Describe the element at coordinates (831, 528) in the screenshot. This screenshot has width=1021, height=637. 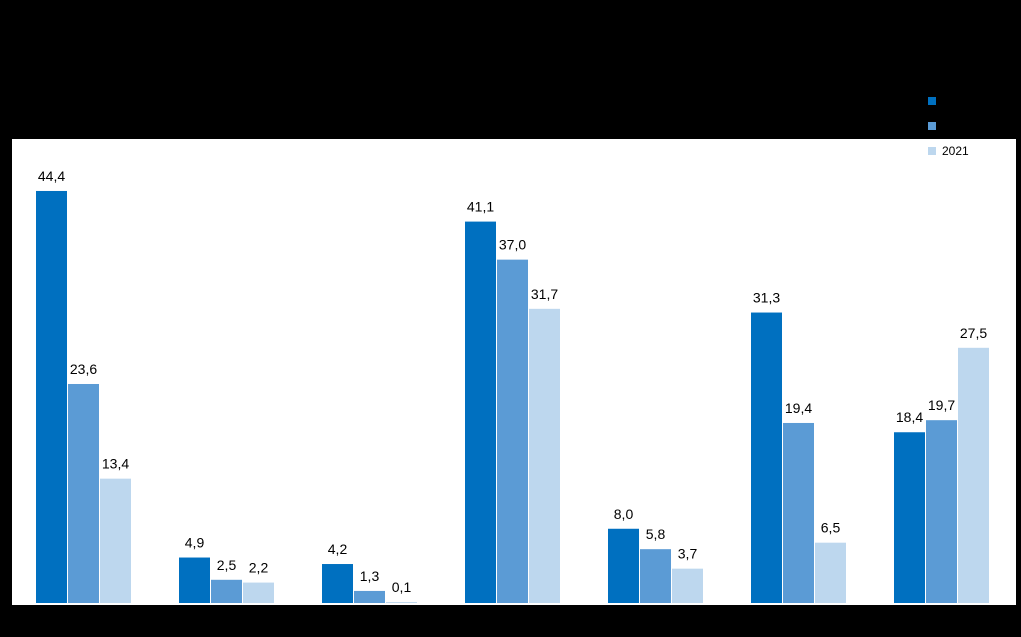
I see `data-label-series-3-cat-6: 6,5` at that location.